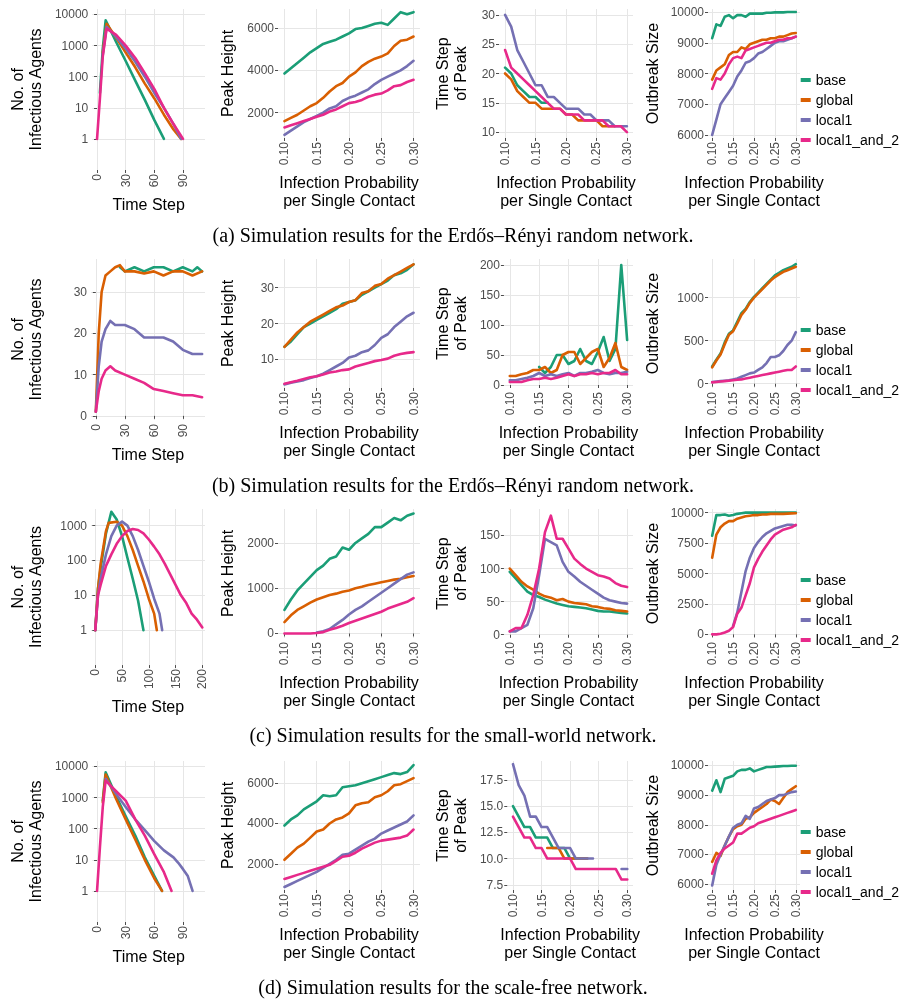 This screenshot has width=906, height=1008. I want to click on y-tick-label: 2500, so click(691, 603).